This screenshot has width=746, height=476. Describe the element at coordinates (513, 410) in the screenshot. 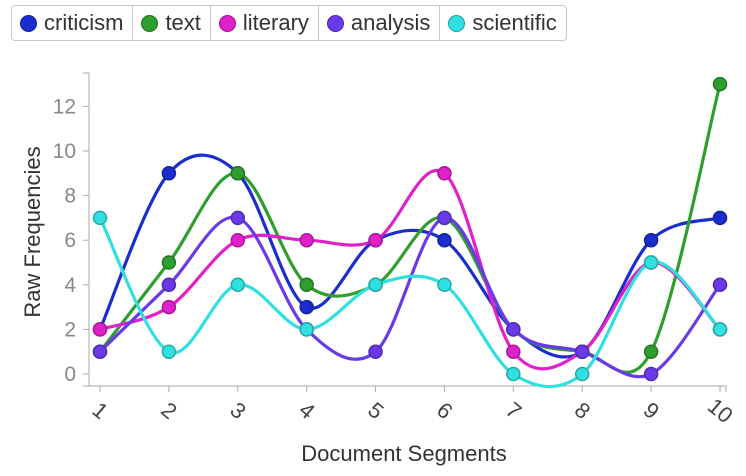

I see `x-tick-label: 7` at that location.